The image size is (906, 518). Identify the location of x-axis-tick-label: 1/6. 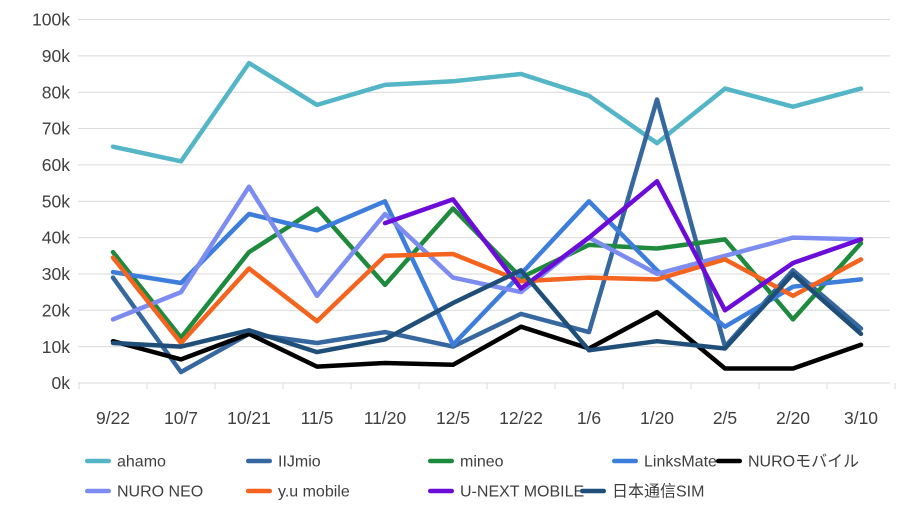
(589, 418).